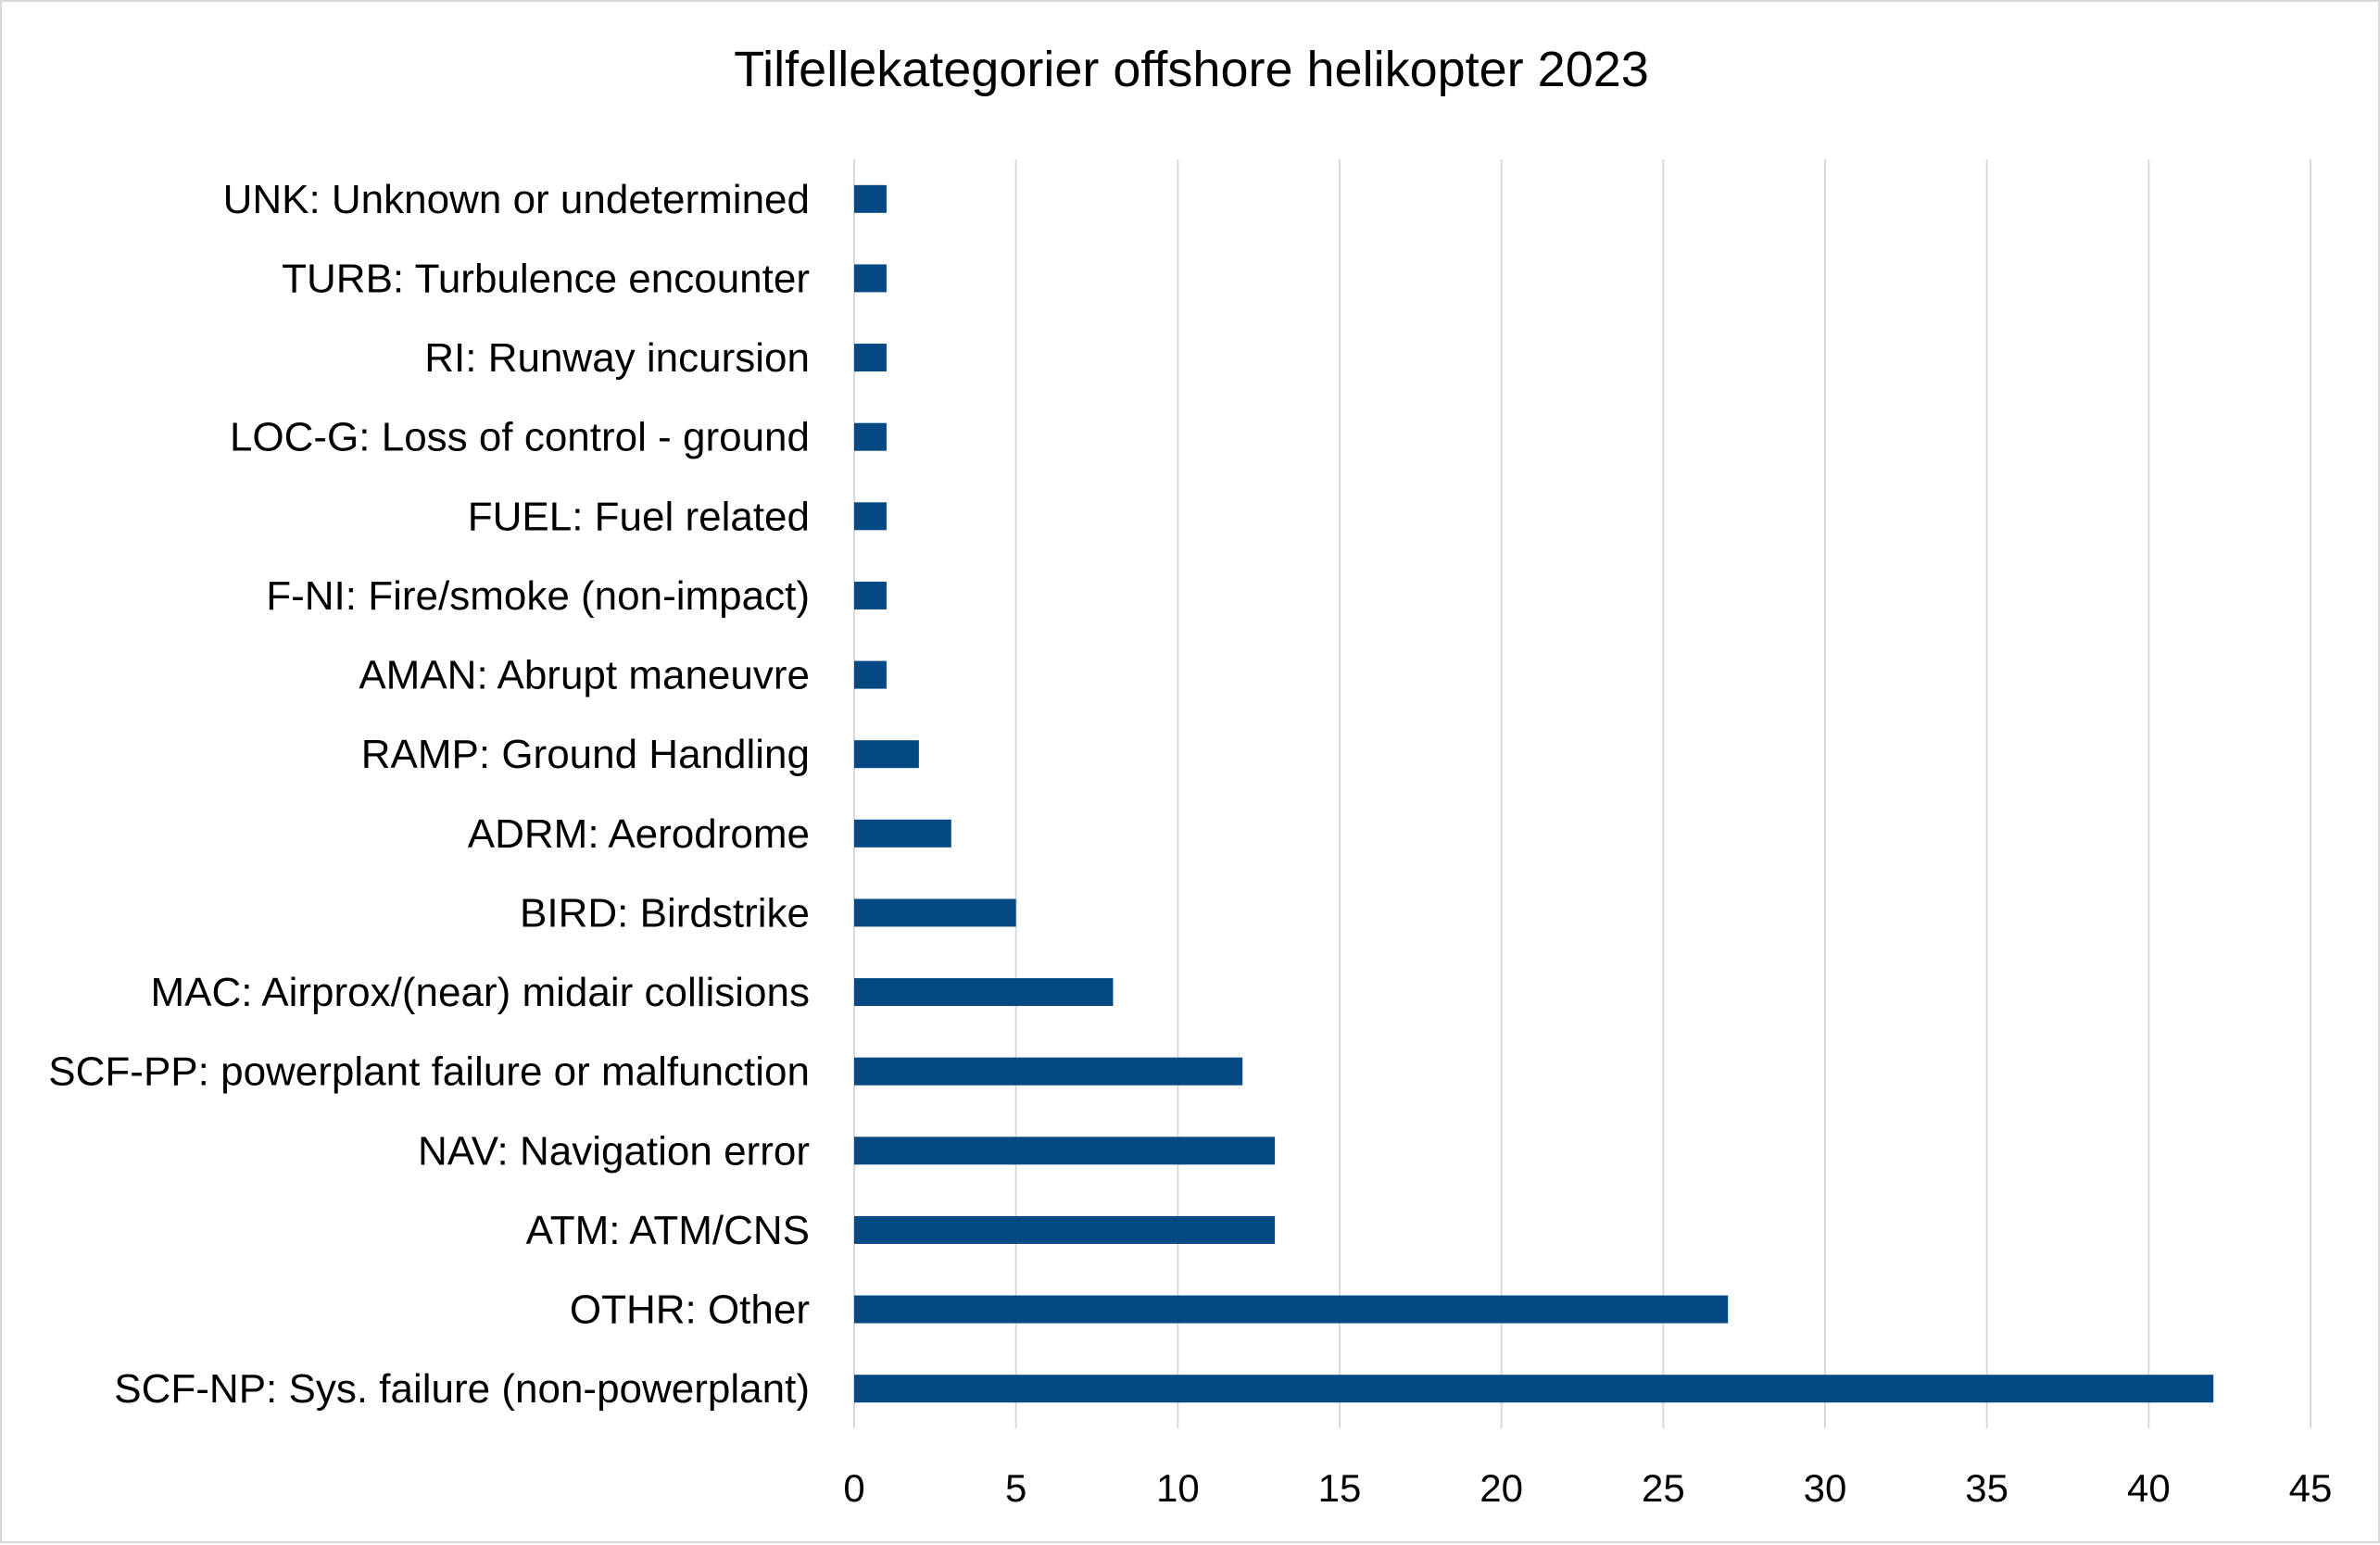 The width and height of the screenshot is (2380, 1545). Describe the element at coordinates (614, 1151) in the screenshot. I see `category-label: NAV: Navigation error` at that location.